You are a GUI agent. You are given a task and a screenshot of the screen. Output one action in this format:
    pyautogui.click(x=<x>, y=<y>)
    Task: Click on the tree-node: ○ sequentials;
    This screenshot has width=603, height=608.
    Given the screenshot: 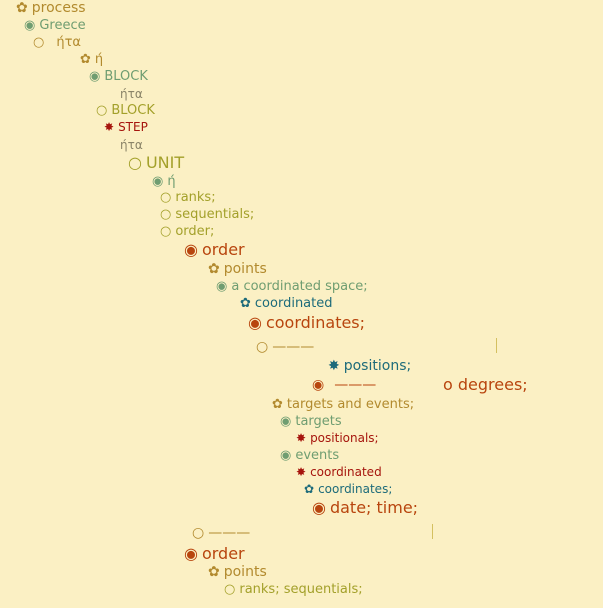 What is the action you would take?
    pyautogui.click(x=207, y=214)
    